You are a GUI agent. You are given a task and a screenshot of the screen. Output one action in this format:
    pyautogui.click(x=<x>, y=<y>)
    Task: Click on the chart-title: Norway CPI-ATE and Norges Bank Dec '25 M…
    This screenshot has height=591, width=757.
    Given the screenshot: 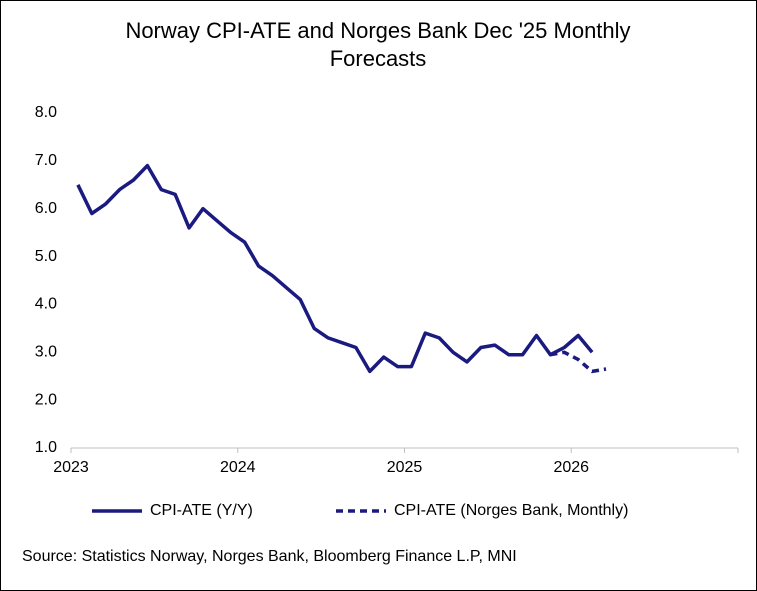 What is the action you would take?
    pyautogui.click(x=377, y=30)
    